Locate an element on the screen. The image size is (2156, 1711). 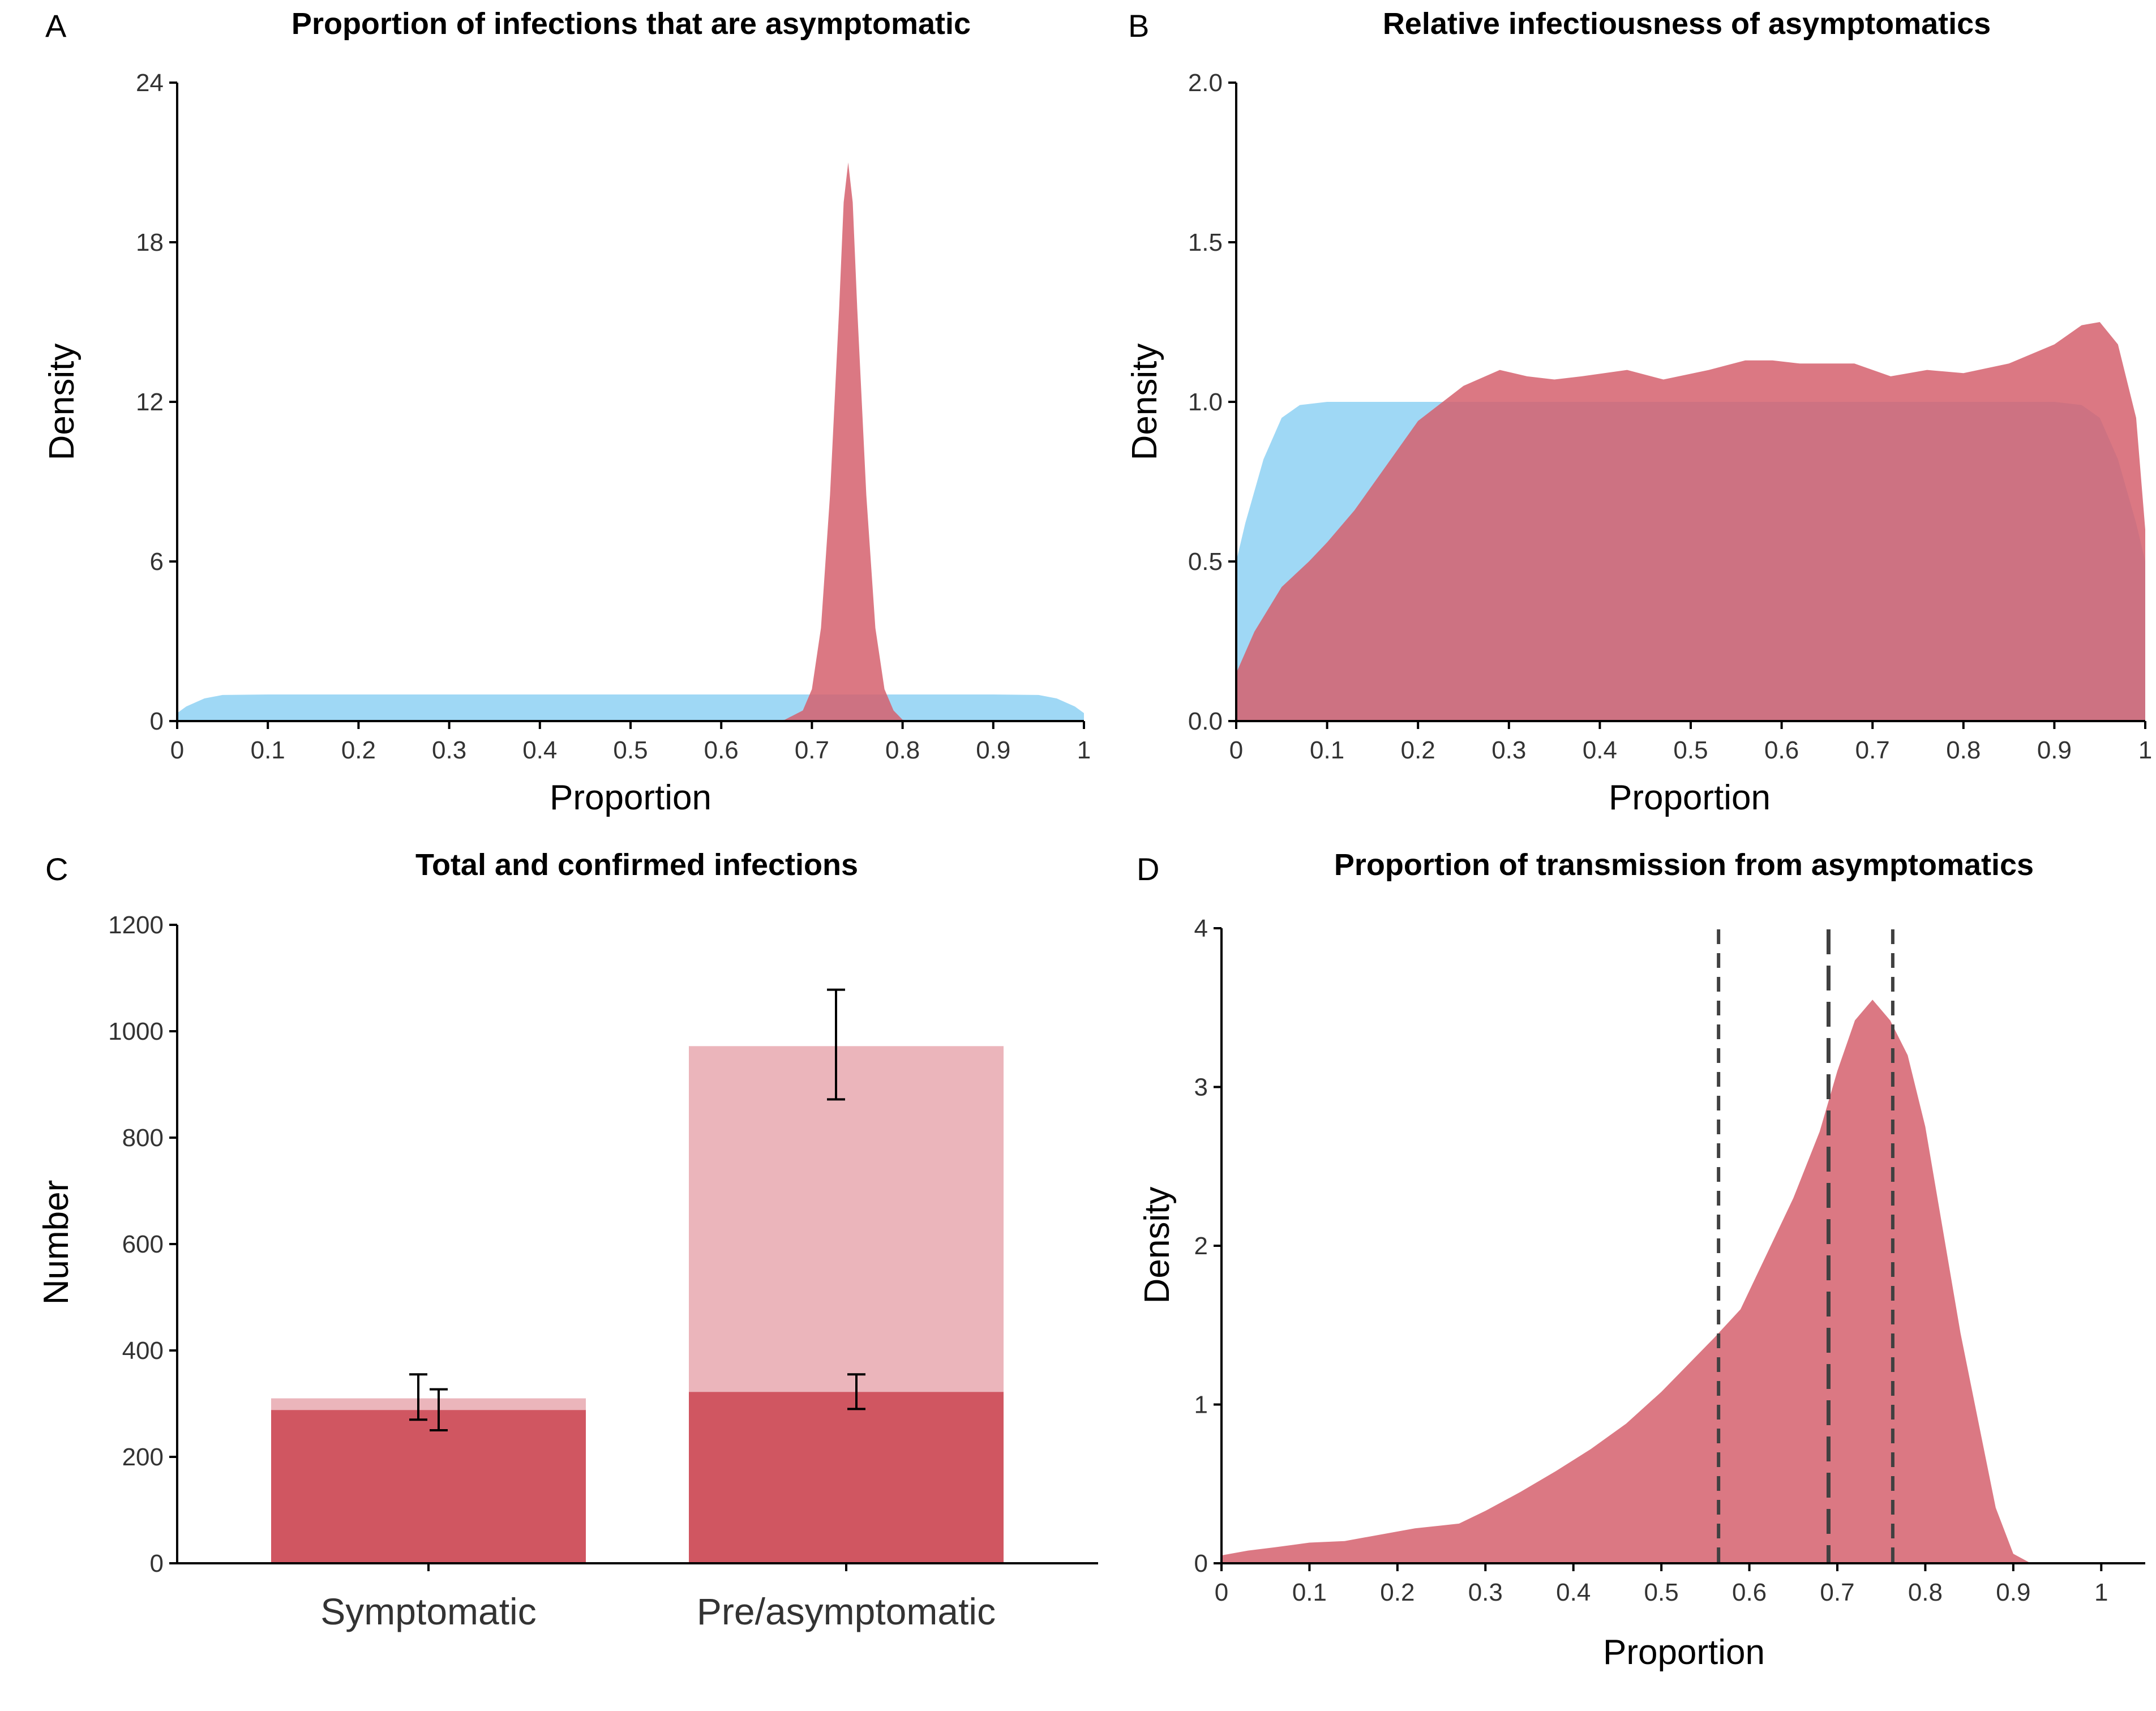
panel-b-xtick-label: 0 is located at coordinates (1236, 750).